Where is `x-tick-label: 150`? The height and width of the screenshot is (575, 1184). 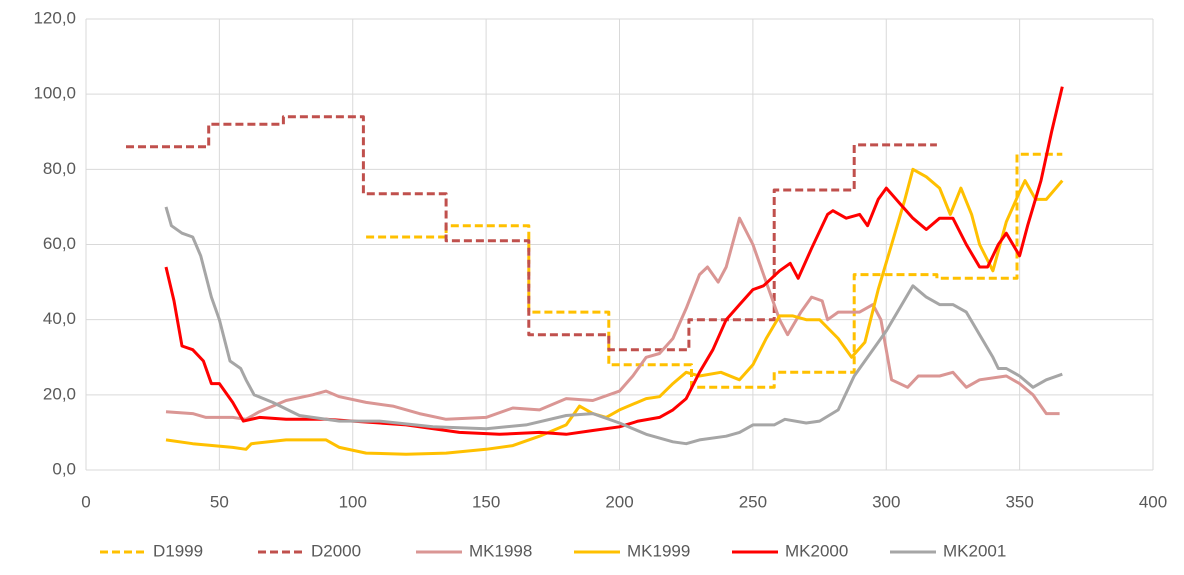 x-tick-label: 150 is located at coordinates (486, 501).